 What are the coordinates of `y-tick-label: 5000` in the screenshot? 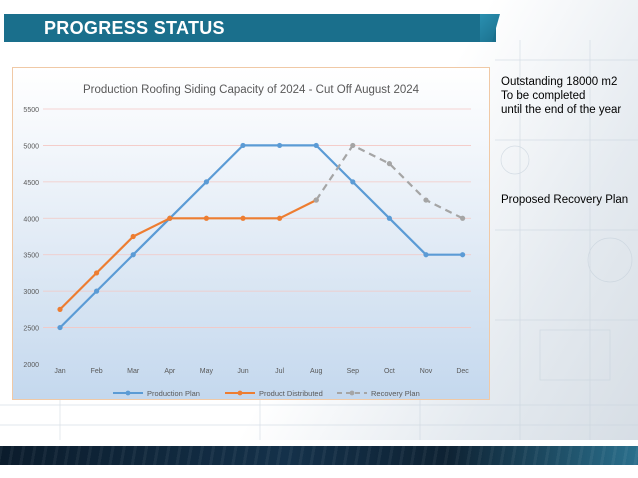 It's located at (31, 146).